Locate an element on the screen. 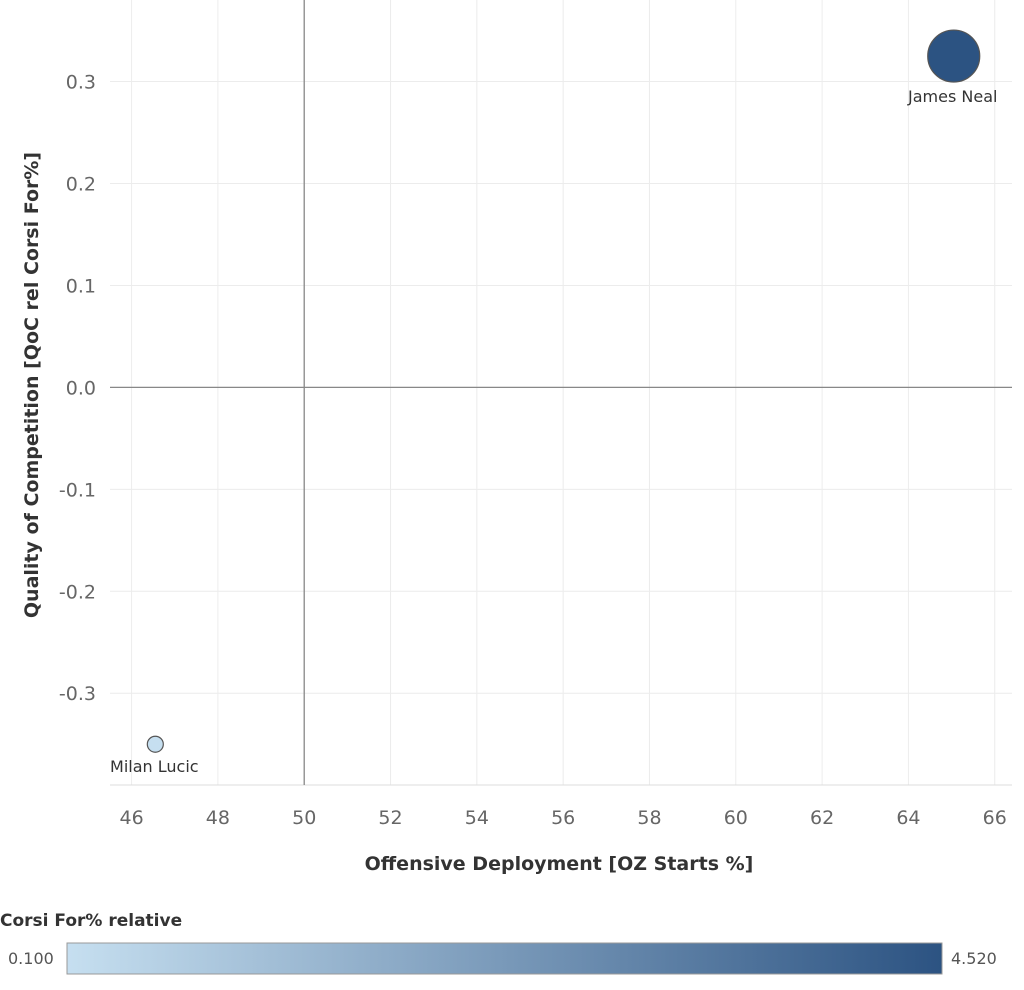  x-tick-label: 46 is located at coordinates (131, 818).